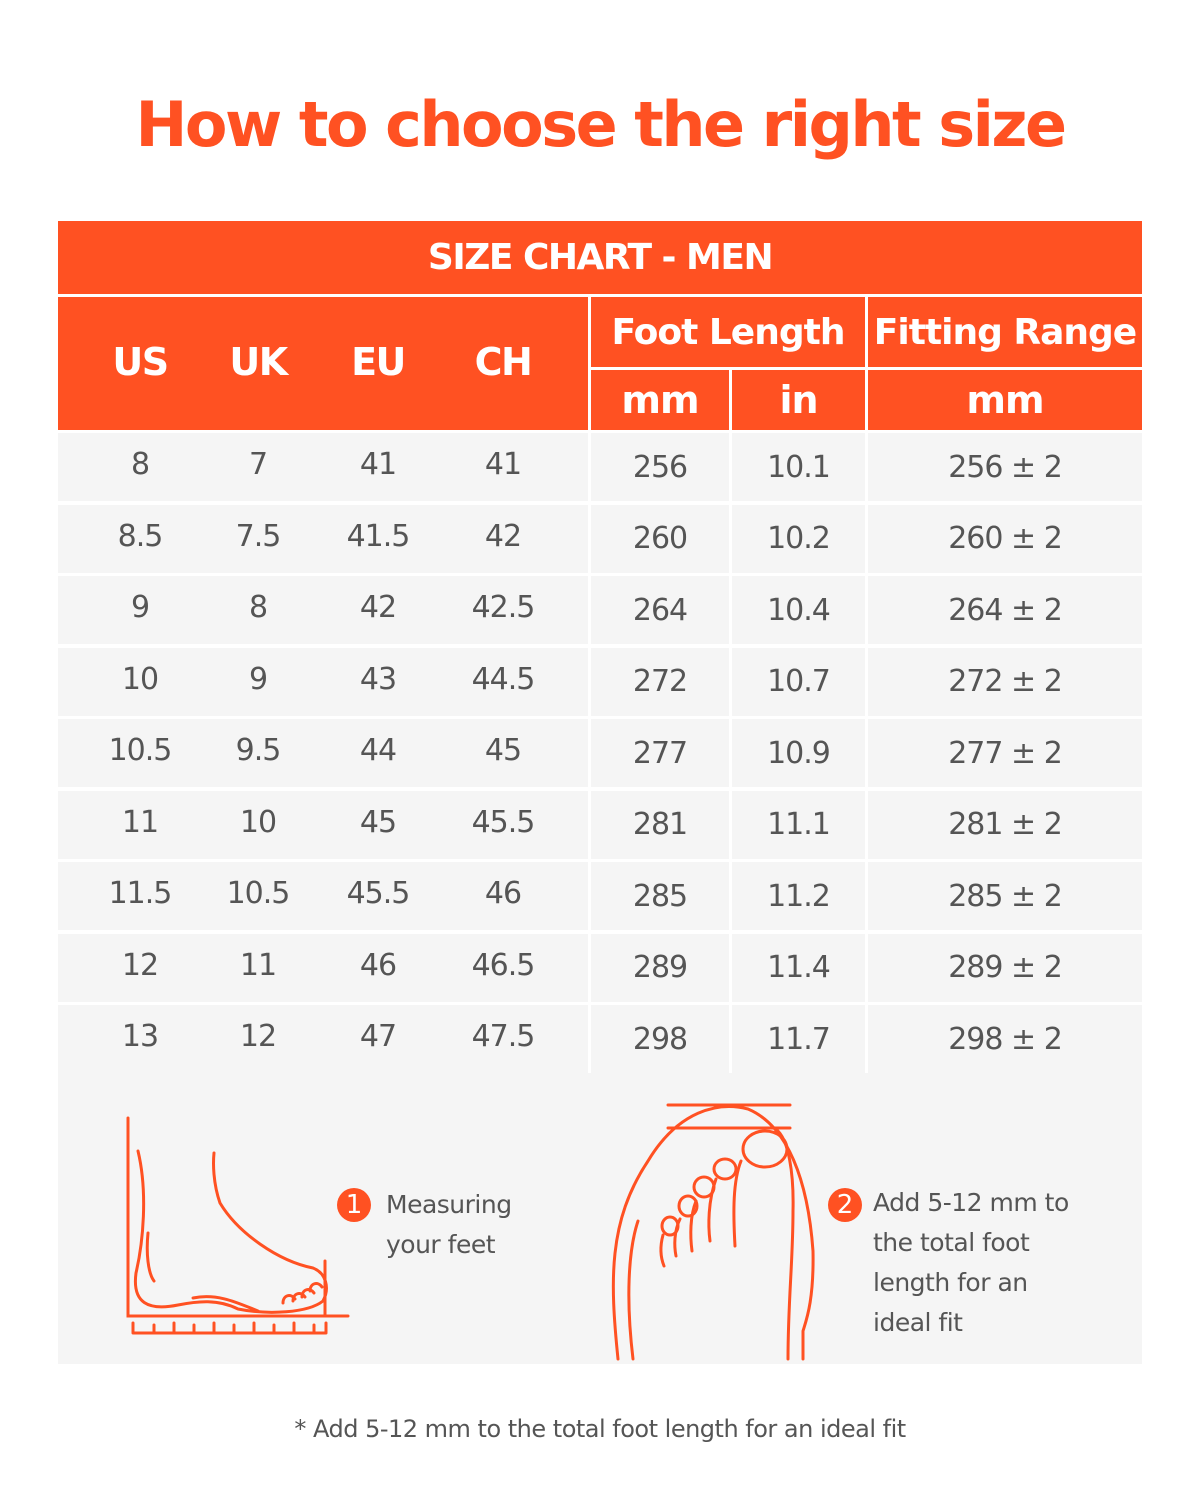 This screenshot has width=1200, height=1500. Describe the element at coordinates (1005, 753) in the screenshot. I see `cell-fitting-range: 277 ± 2` at that location.